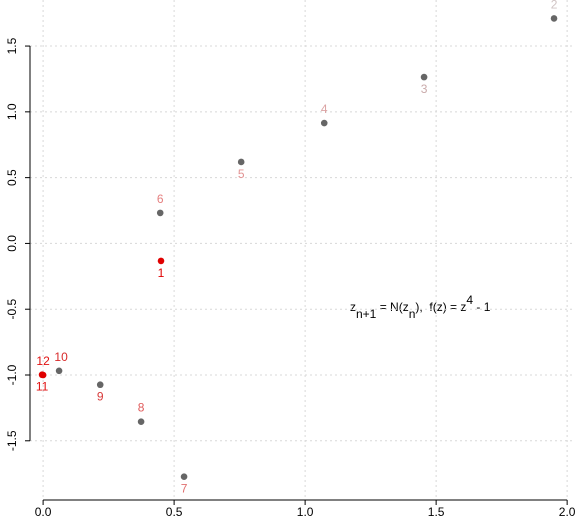 Image resolution: width=575 pixels, height=520 pixels. I want to click on y-tick-label: 1.5, so click(12, 45).